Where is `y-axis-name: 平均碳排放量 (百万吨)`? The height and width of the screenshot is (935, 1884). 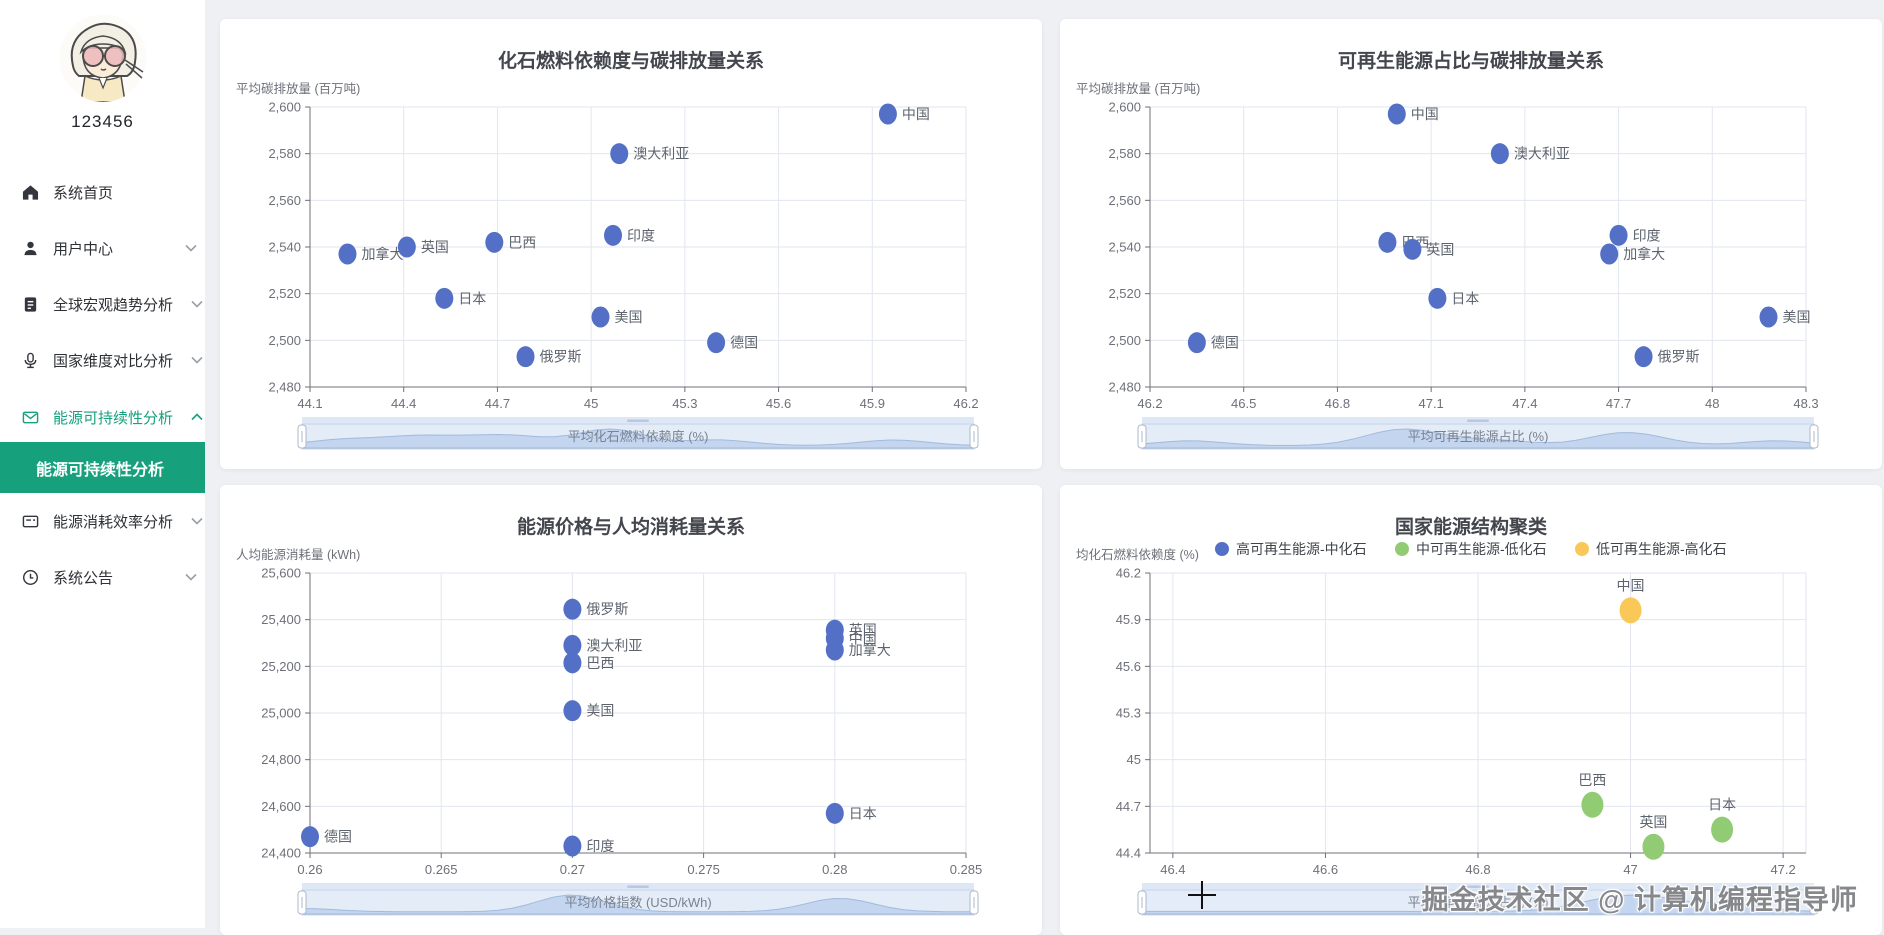 y-axis-name: 平均碳排放量 (百万吨) is located at coordinates (1138, 88).